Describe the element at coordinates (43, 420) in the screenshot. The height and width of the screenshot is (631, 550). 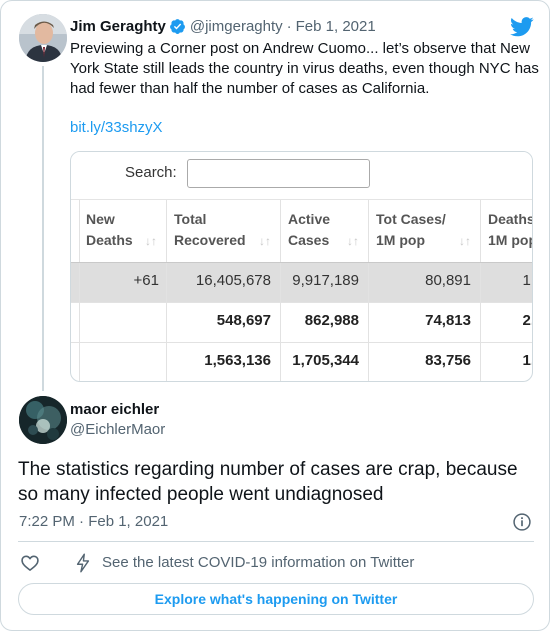
I see `avatar-maor-eichler` at that location.